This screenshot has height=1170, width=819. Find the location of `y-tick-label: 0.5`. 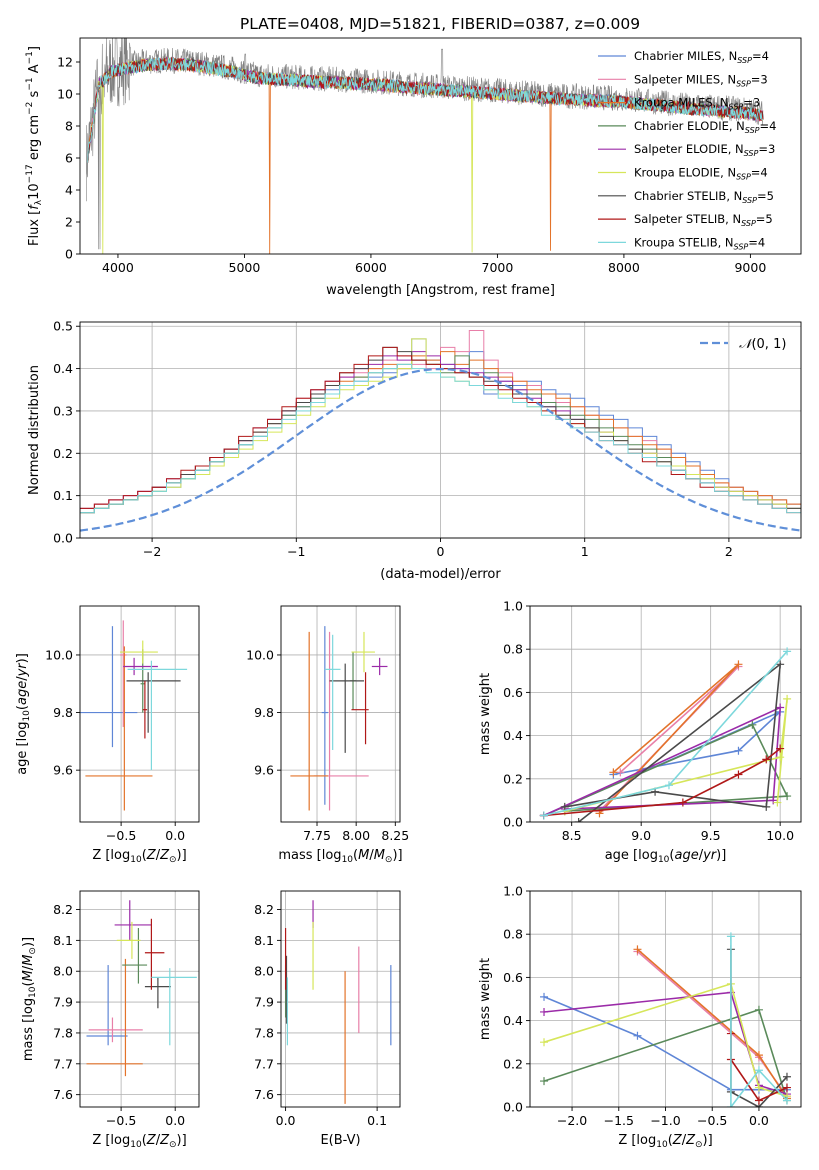

y-tick-label: 0.5 is located at coordinates (63, 326).